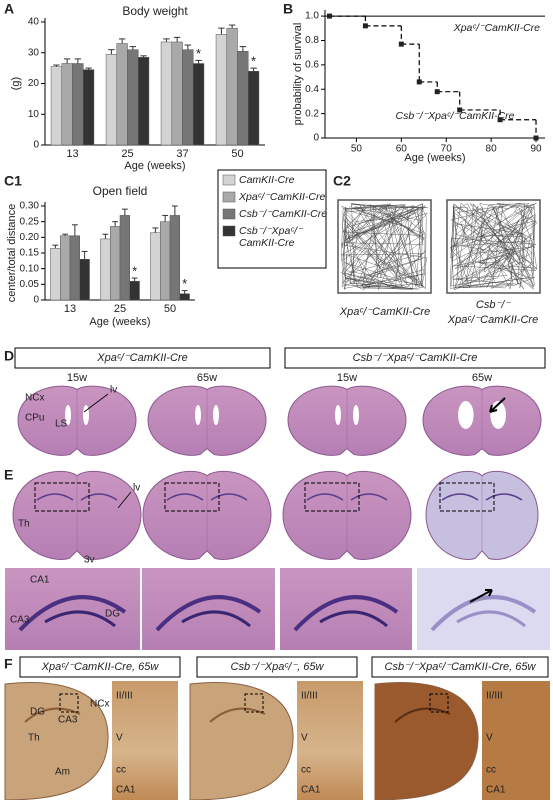 This screenshot has height=800, width=553. What do you see at coordinates (120, 191) in the screenshot?
I see `chart-title: Open field` at bounding box center [120, 191].